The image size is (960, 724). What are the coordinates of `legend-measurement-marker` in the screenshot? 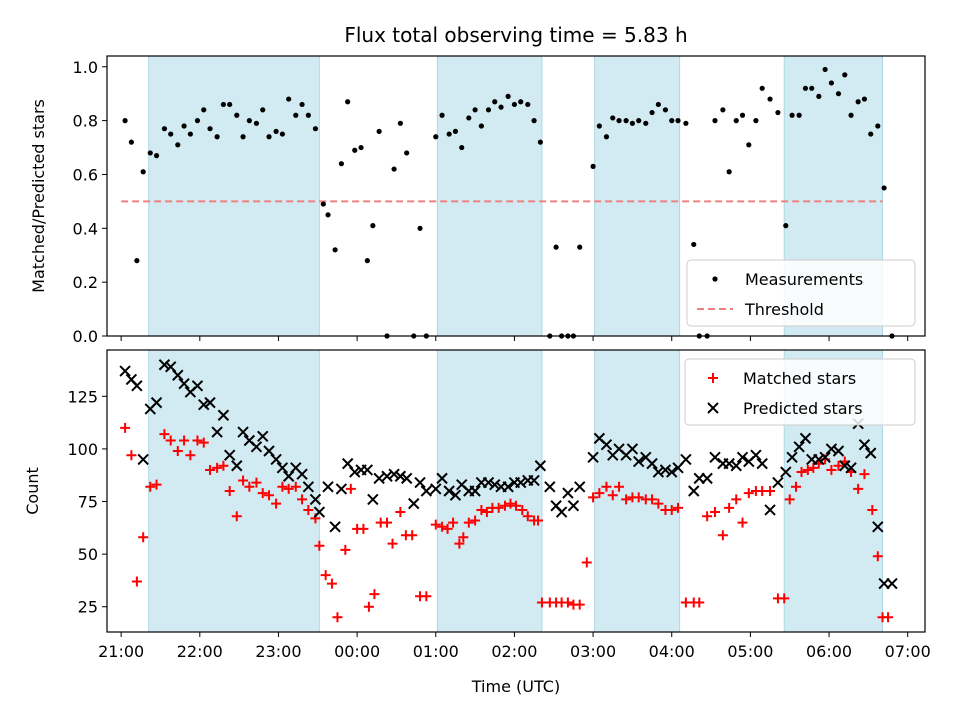 It's located at (715, 279).